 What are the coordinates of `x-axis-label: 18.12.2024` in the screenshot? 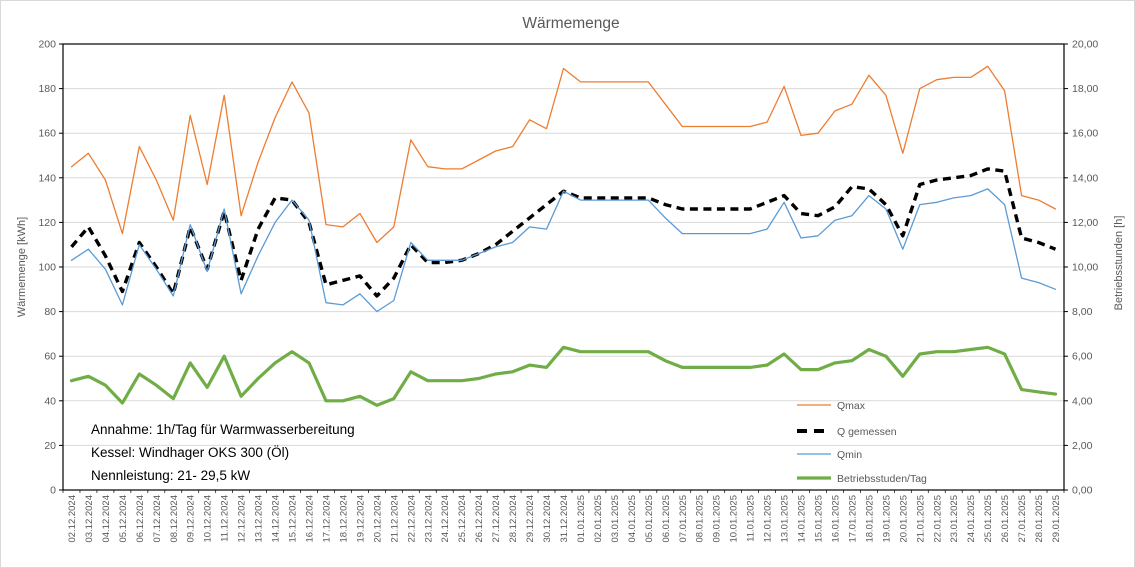 It's located at (343, 519).